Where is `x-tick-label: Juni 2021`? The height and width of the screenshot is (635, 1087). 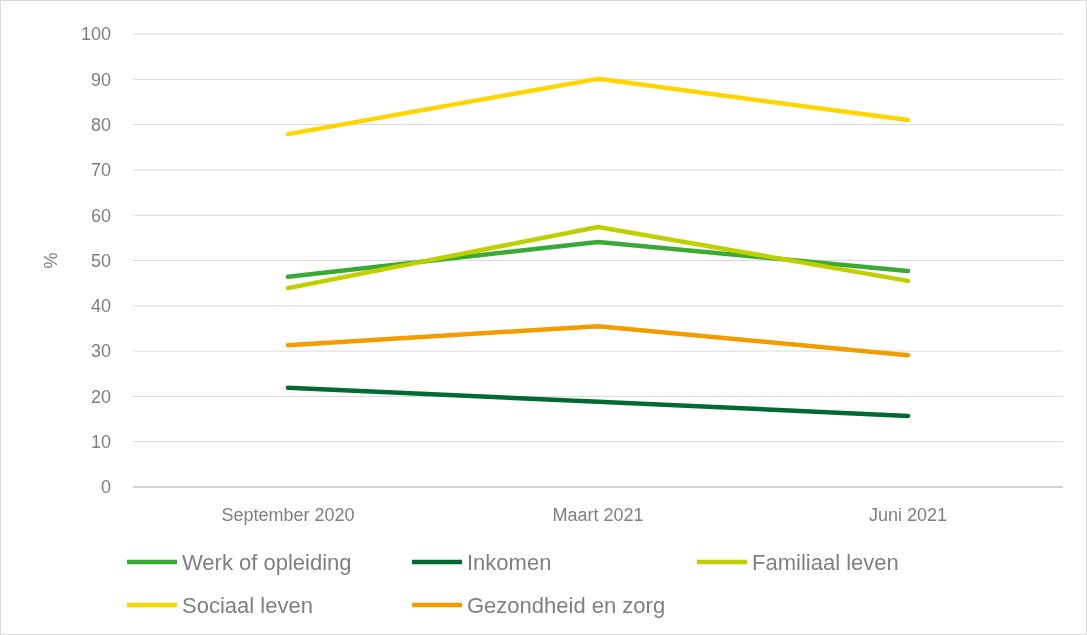 x-tick-label: Juni 2021 is located at coordinates (908, 515).